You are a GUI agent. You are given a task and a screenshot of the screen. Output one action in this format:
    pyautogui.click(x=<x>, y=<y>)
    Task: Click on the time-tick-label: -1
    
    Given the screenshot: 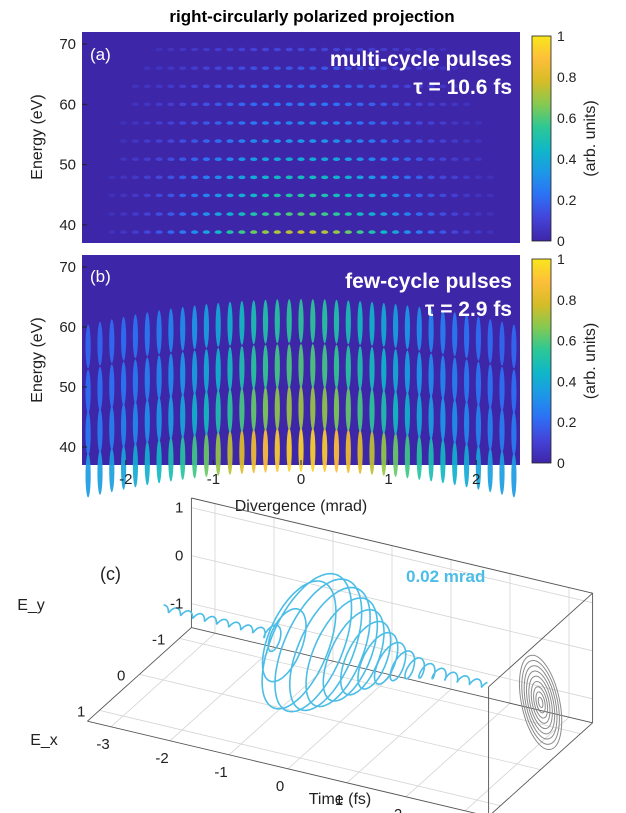 What is the action you would take?
    pyautogui.click(x=220, y=772)
    